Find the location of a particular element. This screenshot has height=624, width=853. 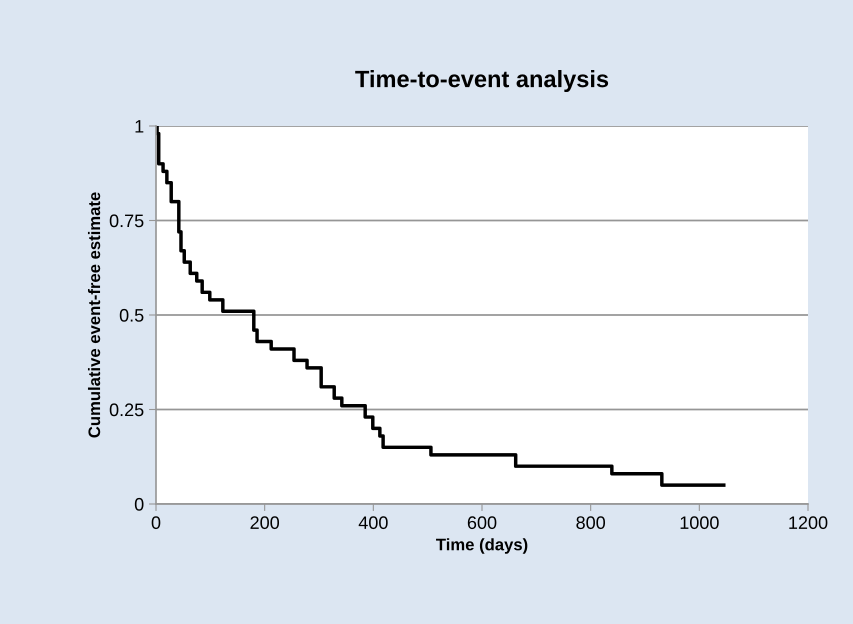

x-tick-label: 600 is located at coordinates (482, 523).